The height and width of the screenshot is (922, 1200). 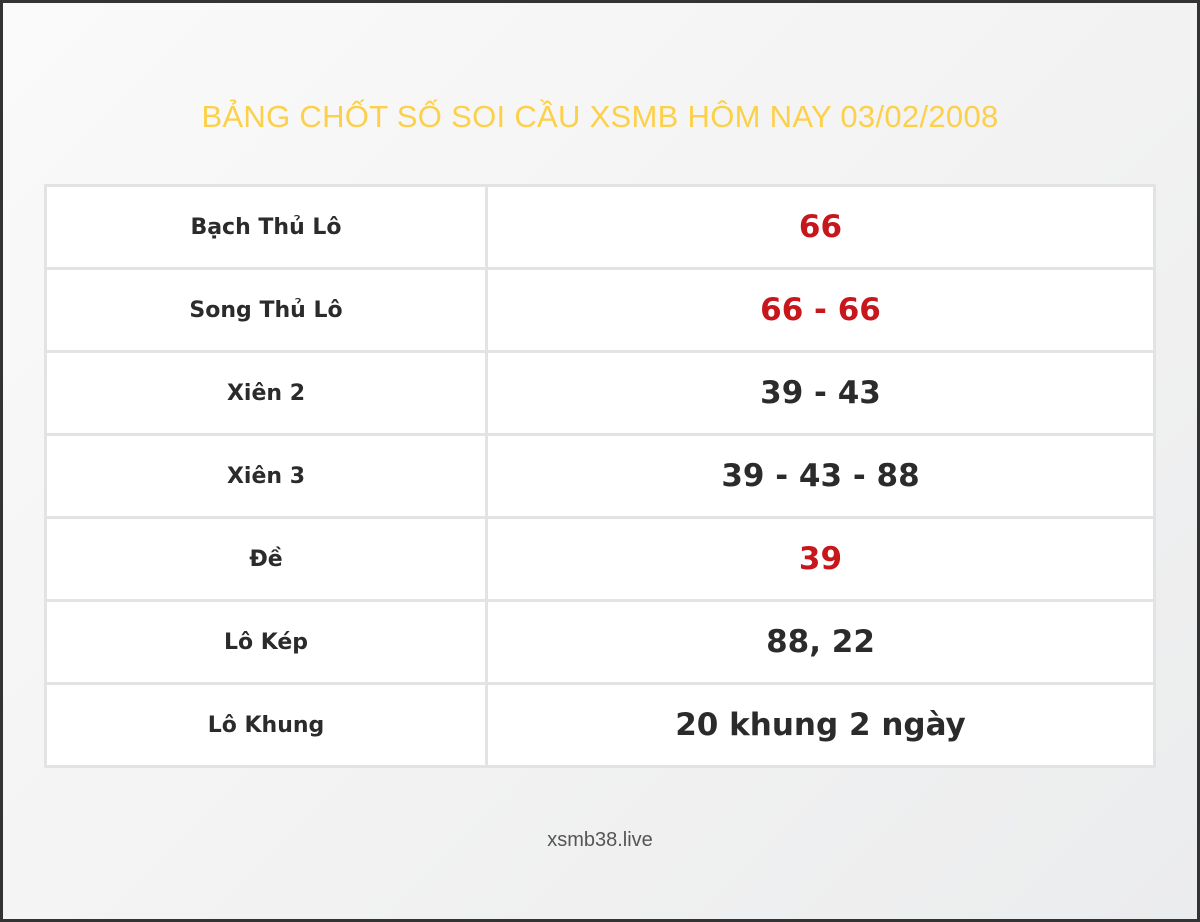 What do you see at coordinates (266, 476) in the screenshot?
I see `row-label: Xiên 3` at bounding box center [266, 476].